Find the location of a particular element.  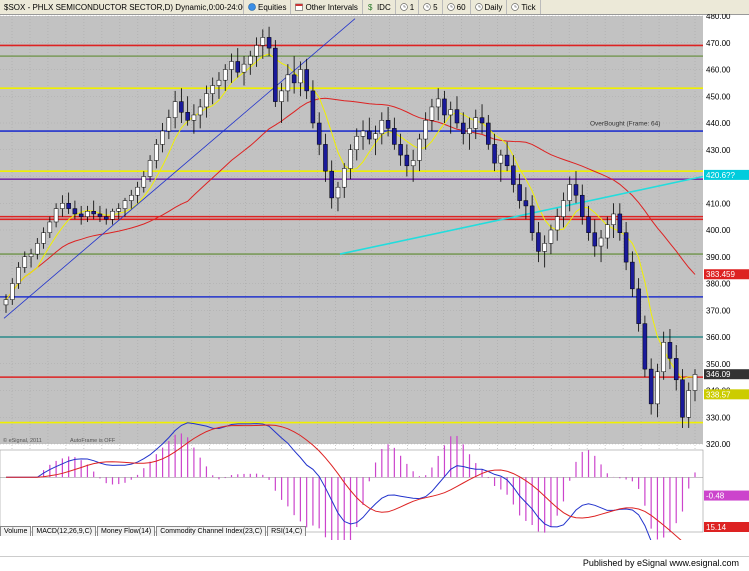

price-label: 338.57 is located at coordinates (718, 394).